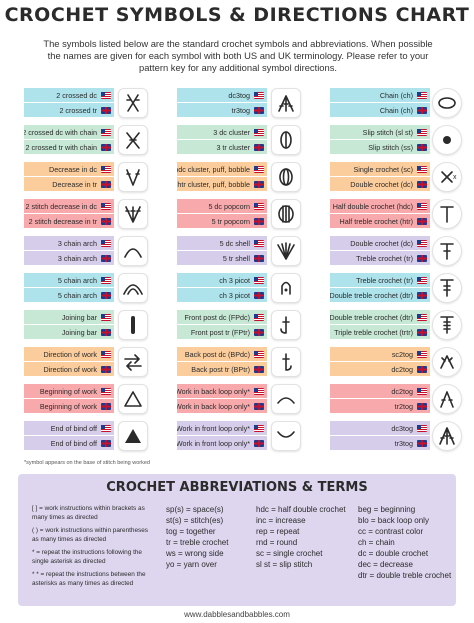 Image resolution: width=474 pixels, height=623 pixels. I want to click on symbol-label-text: ch 3 picot, so click(234, 295).